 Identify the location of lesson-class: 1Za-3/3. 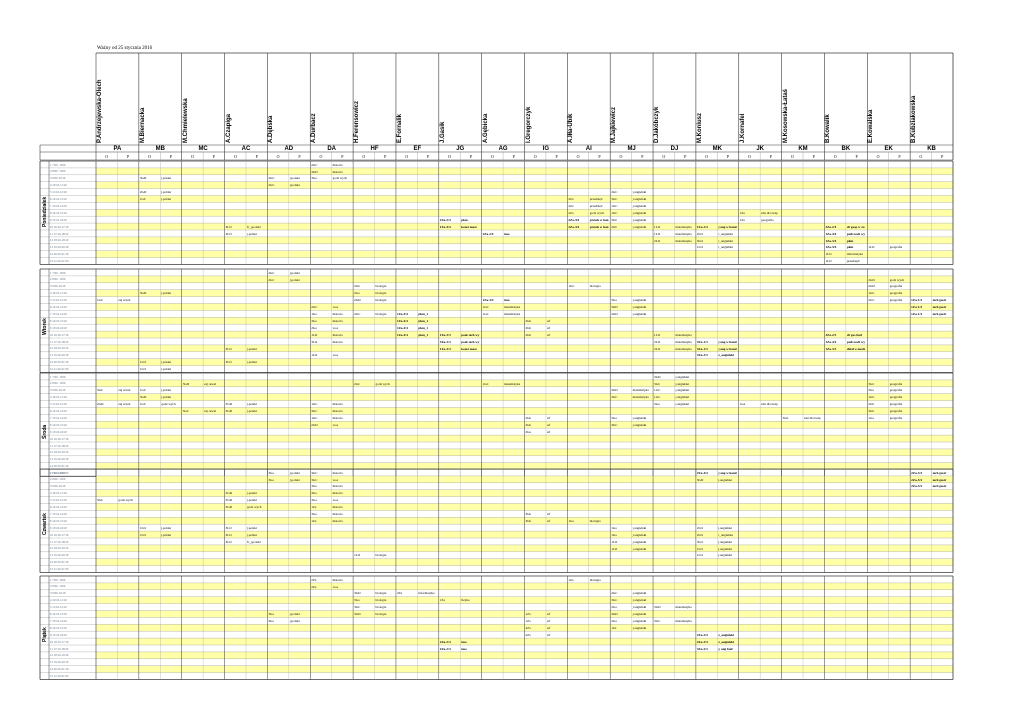
(445, 334).